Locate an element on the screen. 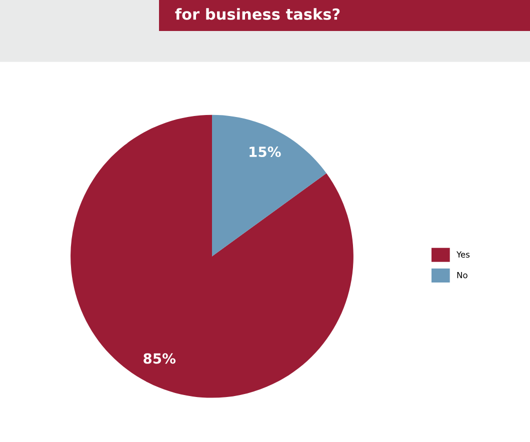 The image size is (530, 442). chart-title: for business tasks? is located at coordinates (257, 14).